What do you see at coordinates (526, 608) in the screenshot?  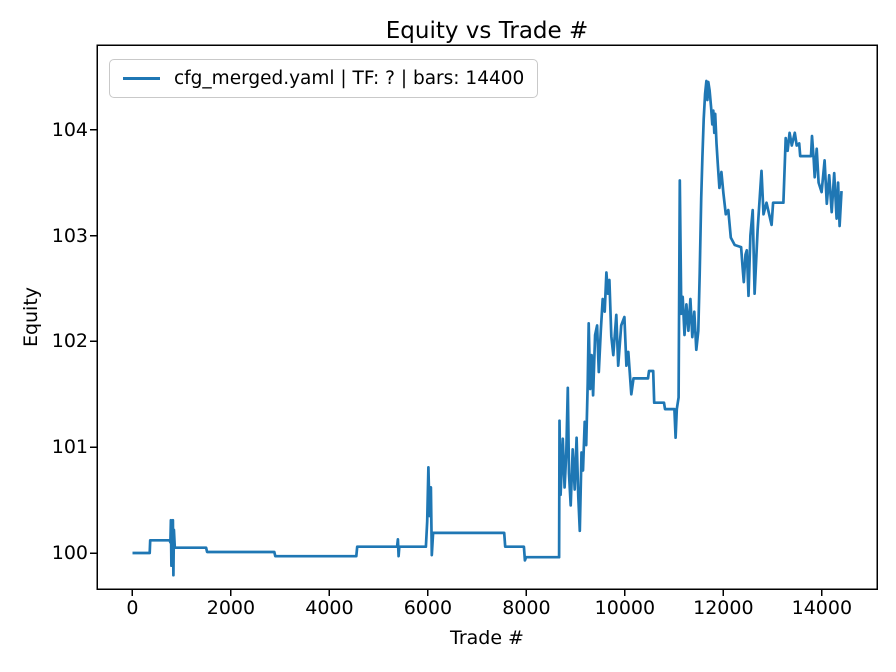 I see `x-tick-label: 8000` at bounding box center [526, 608].